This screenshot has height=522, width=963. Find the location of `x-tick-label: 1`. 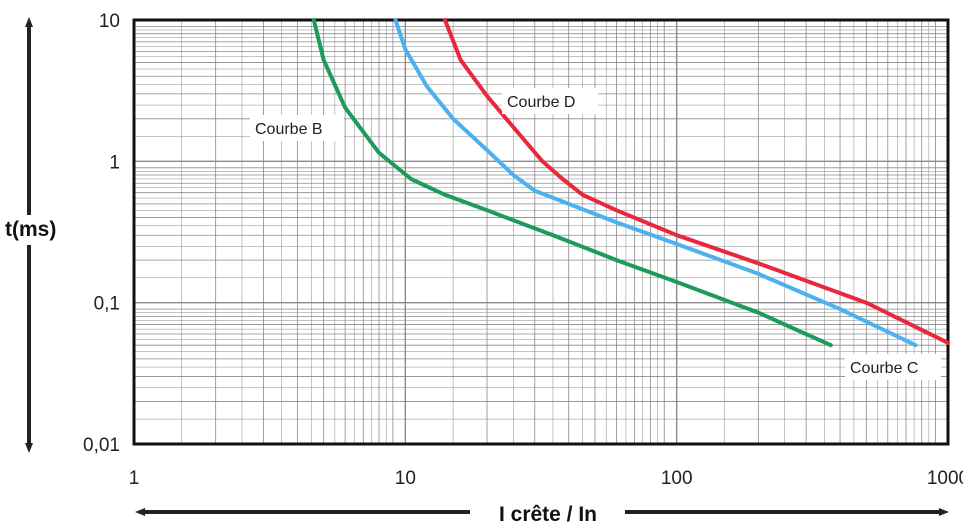

x-tick-label: 1 is located at coordinates (134, 478).